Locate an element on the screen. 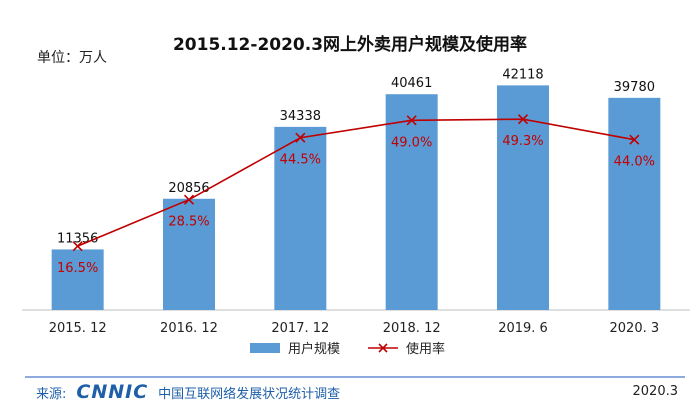 This screenshot has height=413, width=700. footer-divider is located at coordinates (355, 377).